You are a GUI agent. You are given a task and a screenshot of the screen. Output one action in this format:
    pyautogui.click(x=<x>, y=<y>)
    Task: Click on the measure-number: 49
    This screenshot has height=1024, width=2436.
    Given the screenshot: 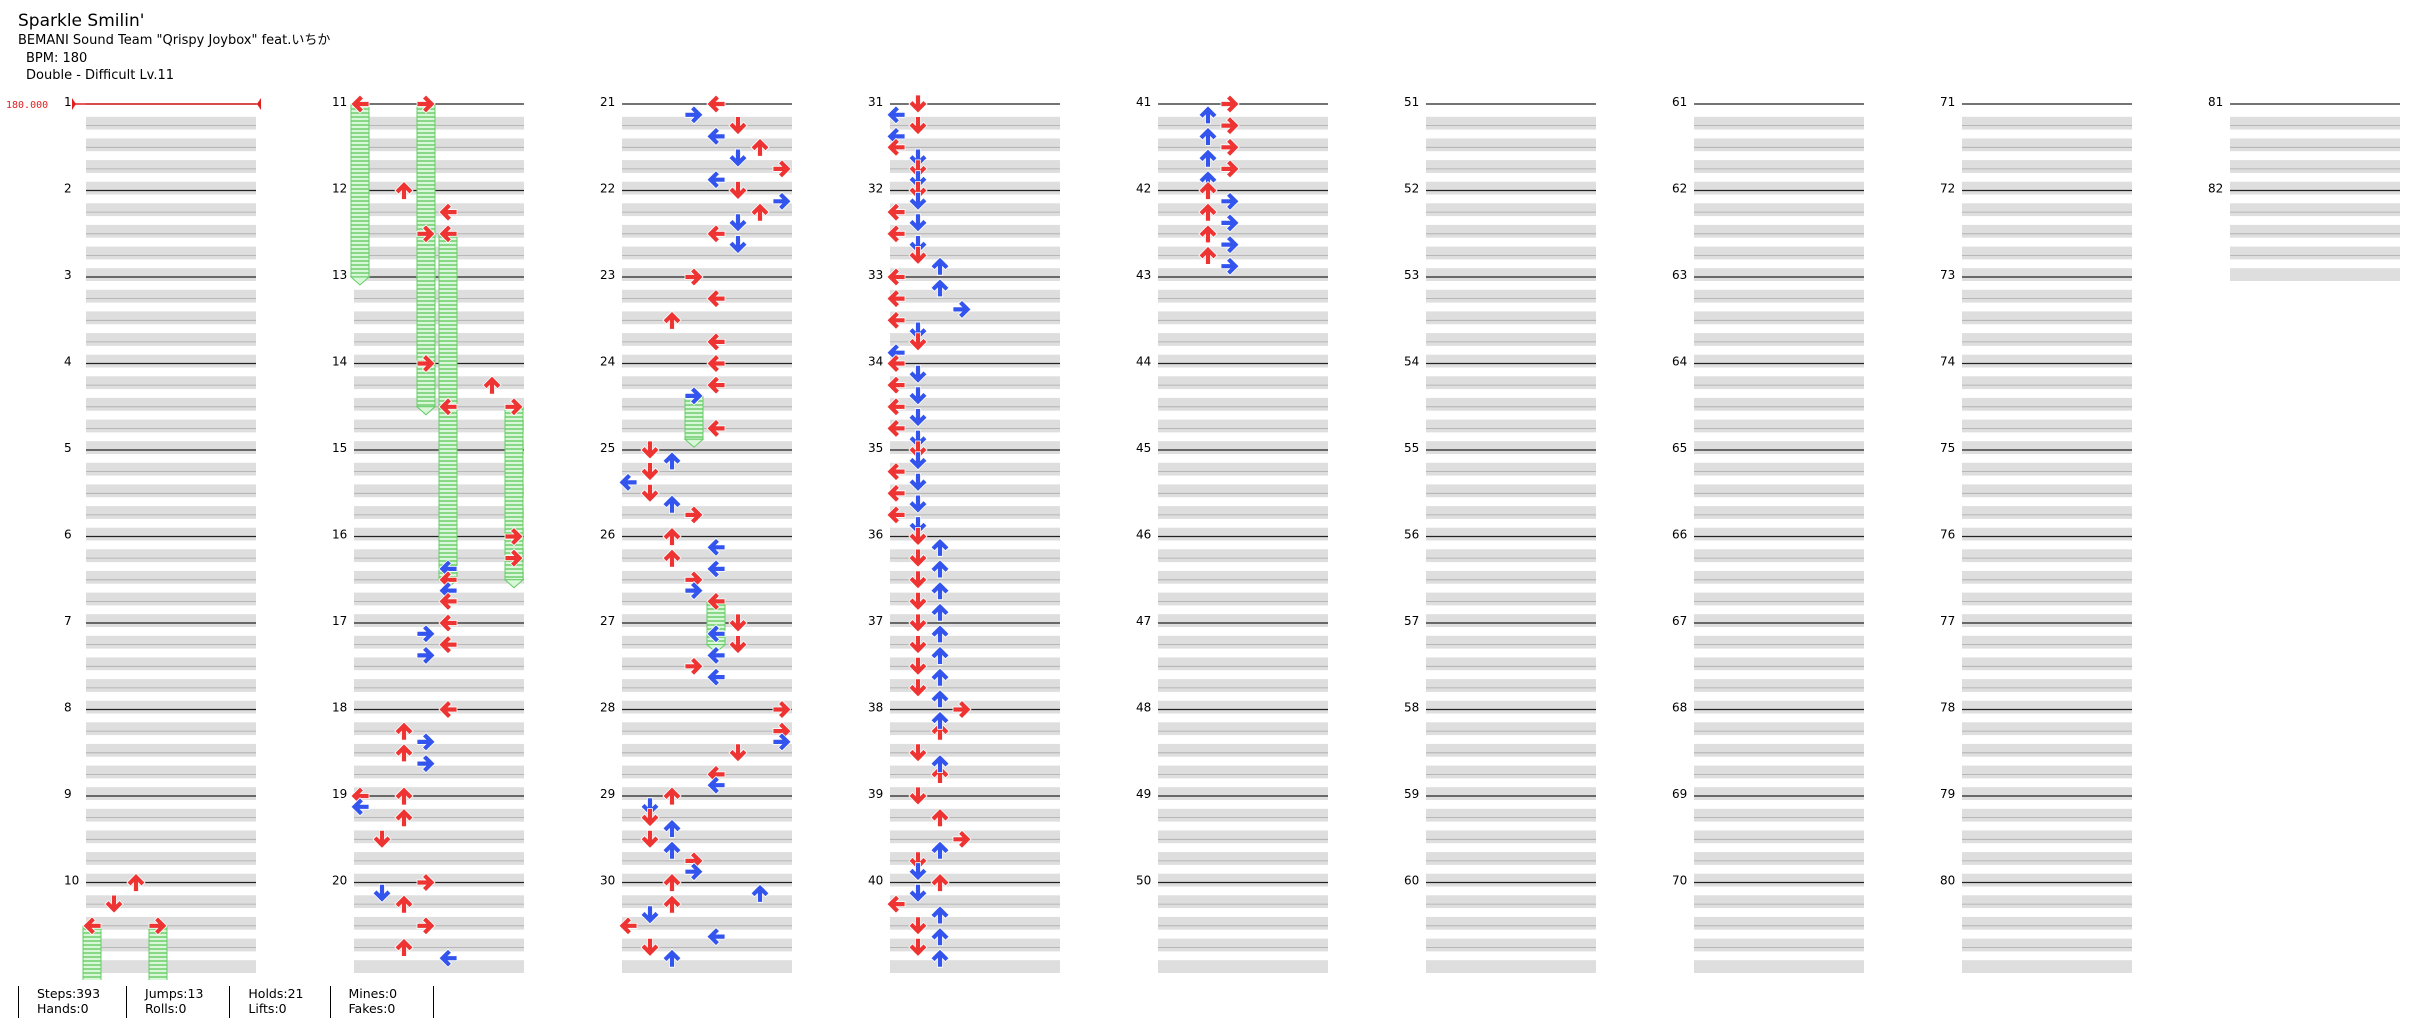 What is the action you would take?
    pyautogui.click(x=1143, y=794)
    